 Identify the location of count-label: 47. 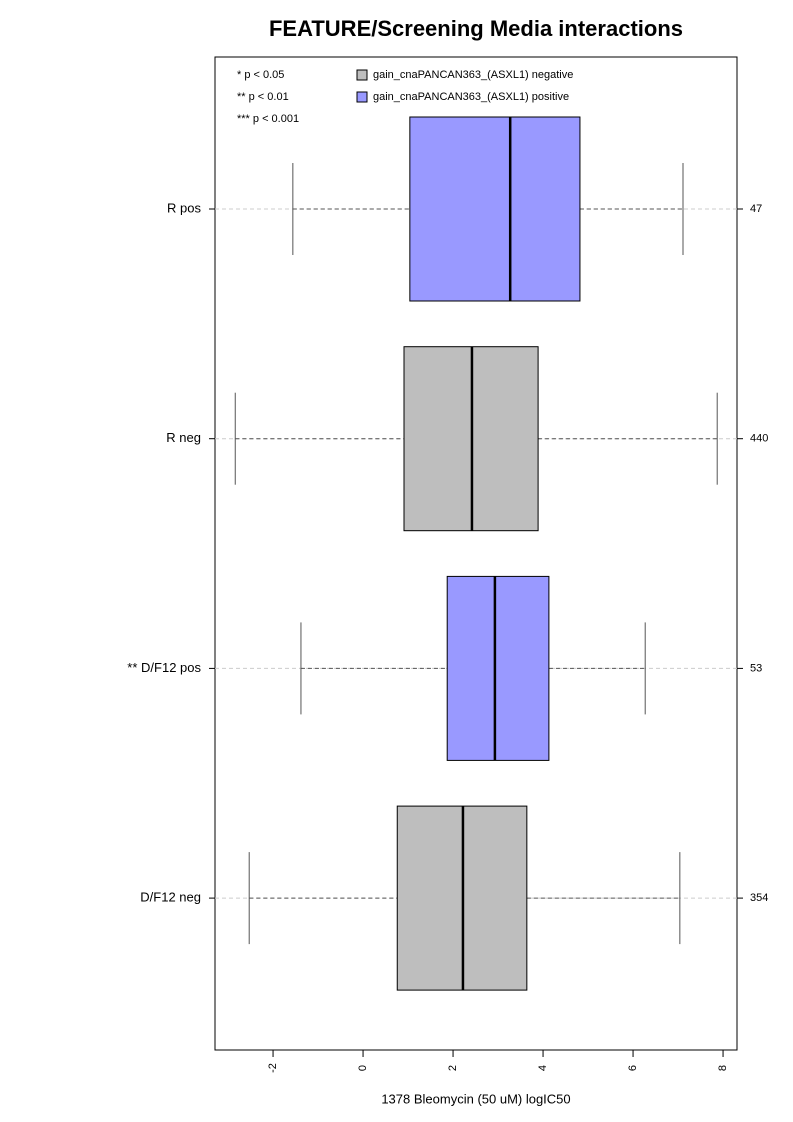
(756, 209).